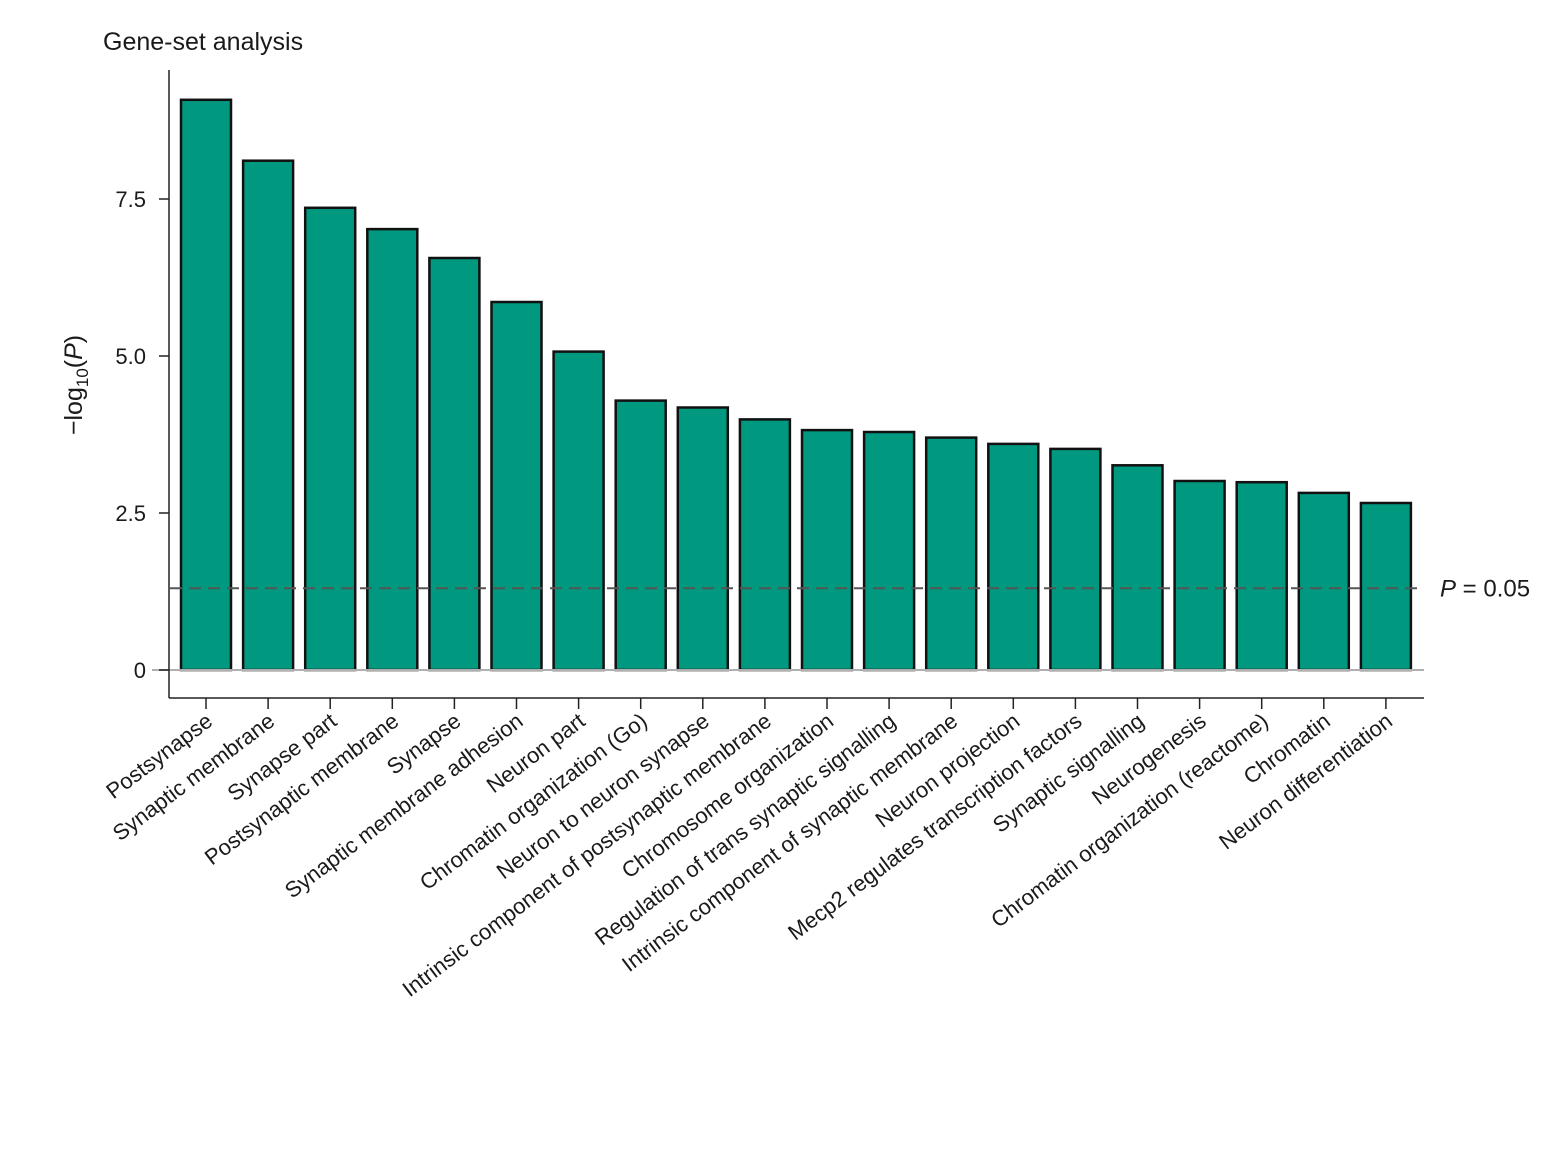  I want to click on threshold-label-var: P, so click(1448, 588).